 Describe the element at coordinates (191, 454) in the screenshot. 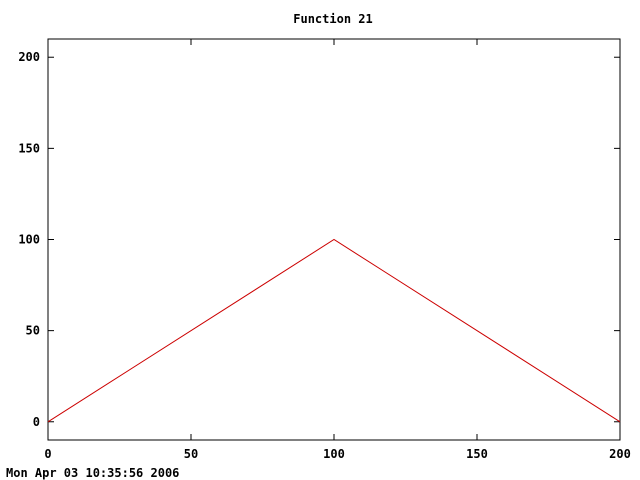

I see `x-tick-label-1: 50` at that location.